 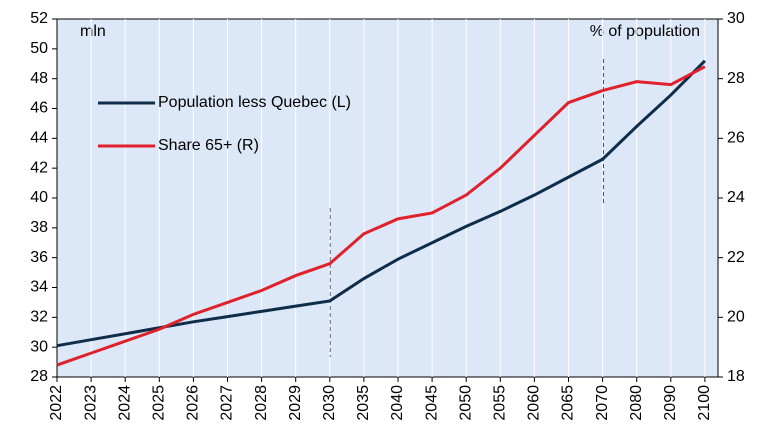 What do you see at coordinates (254, 102) in the screenshot?
I see `legend-label: Population less Quebec (L)` at bounding box center [254, 102].